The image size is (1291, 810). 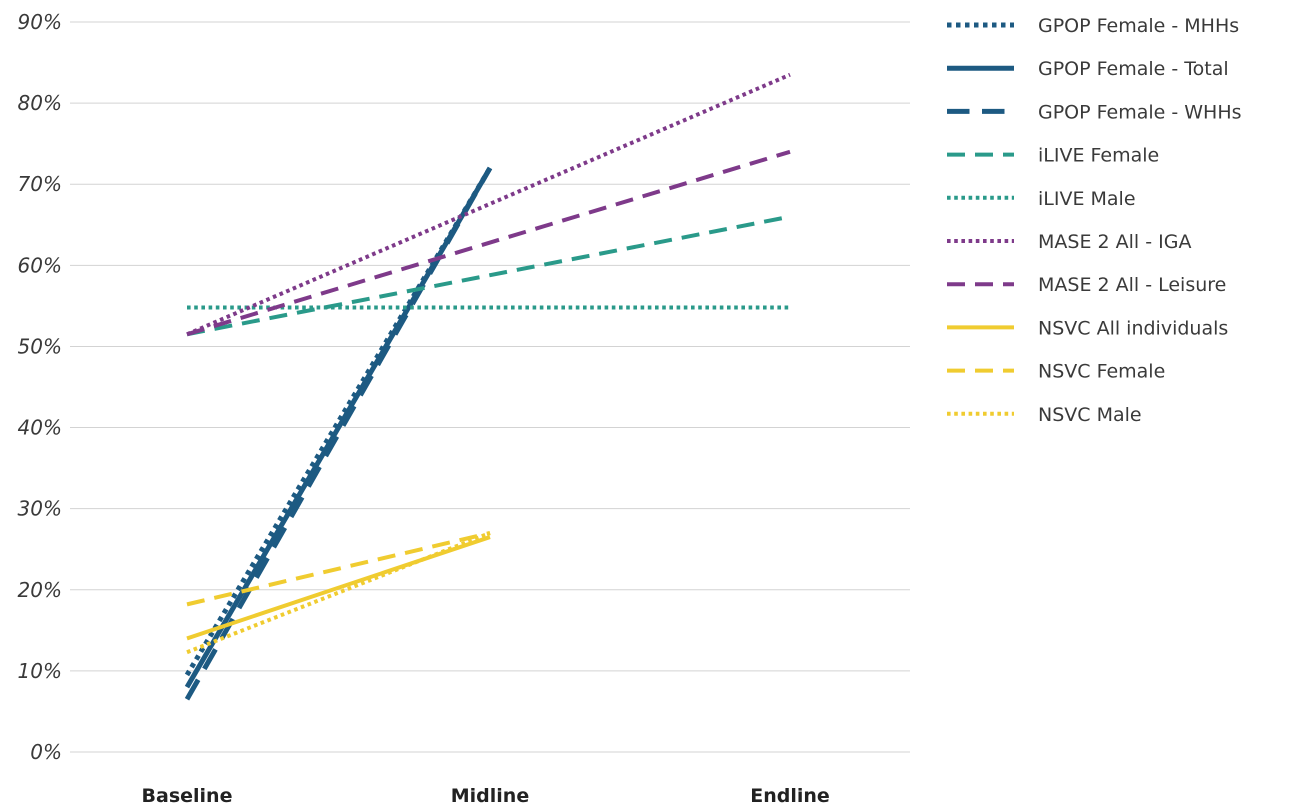 What do you see at coordinates (40, 428) in the screenshot?
I see `y-tick-label: 40%` at bounding box center [40, 428].